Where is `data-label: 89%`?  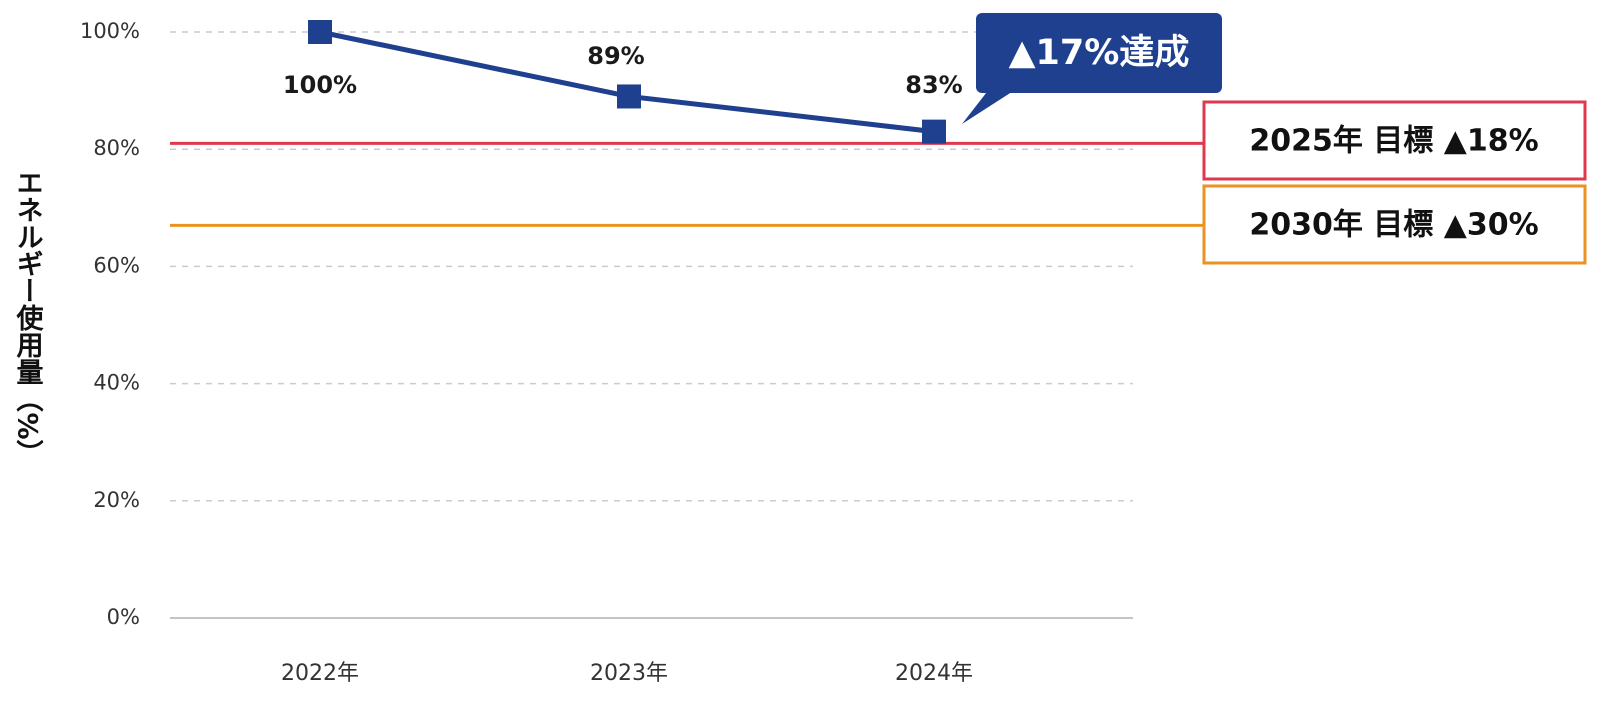 data-label: 89% is located at coordinates (615, 56).